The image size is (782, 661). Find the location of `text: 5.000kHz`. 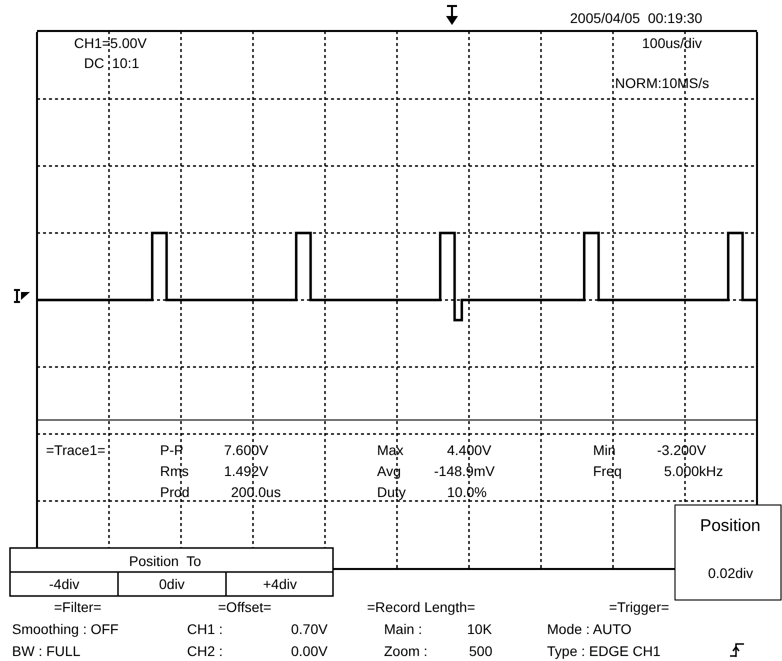

text: 5.000kHz is located at coordinates (694, 471).